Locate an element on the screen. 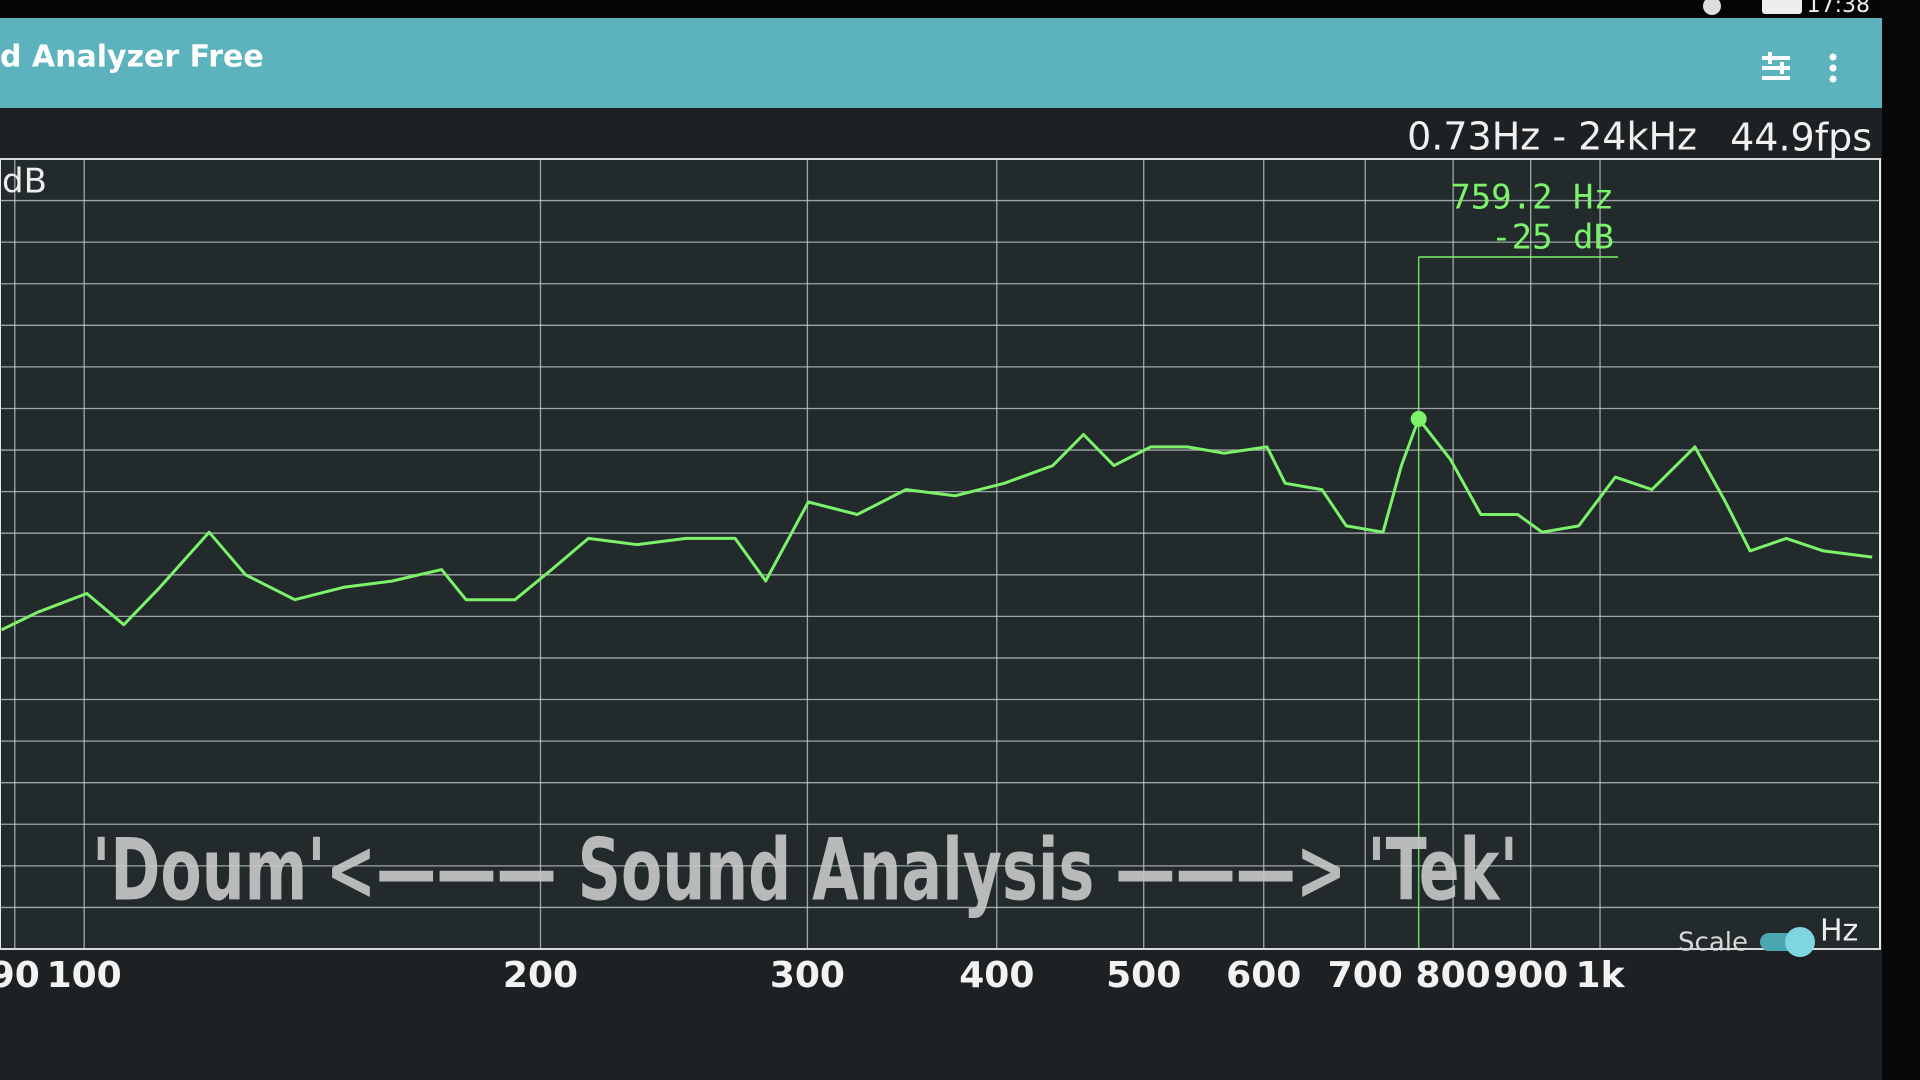 The height and width of the screenshot is (1080, 1920). scale-toggle is located at coordinates (1800, 942).